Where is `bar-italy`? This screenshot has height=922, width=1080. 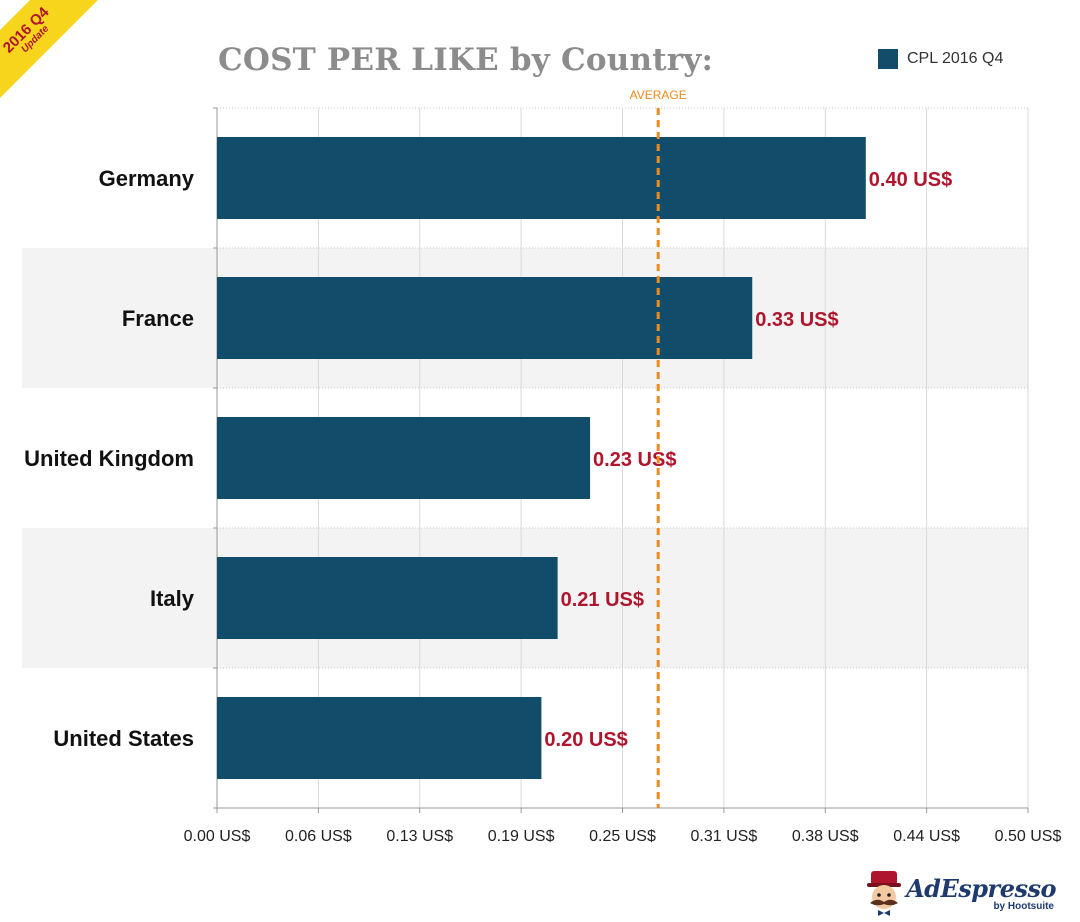 bar-italy is located at coordinates (387, 598).